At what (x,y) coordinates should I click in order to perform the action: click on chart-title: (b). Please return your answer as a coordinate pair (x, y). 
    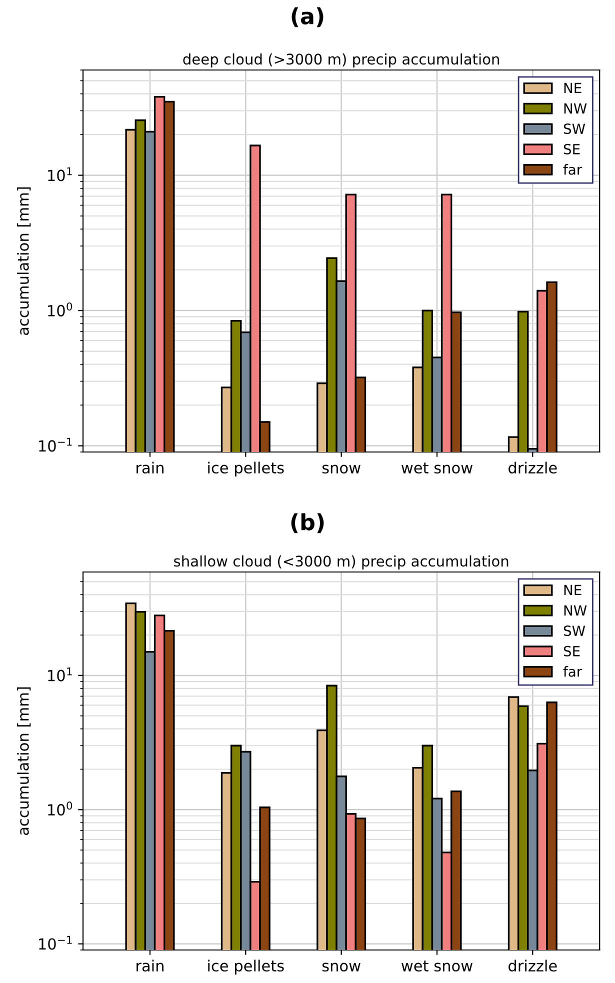
    Looking at the image, I should click on (307, 523).